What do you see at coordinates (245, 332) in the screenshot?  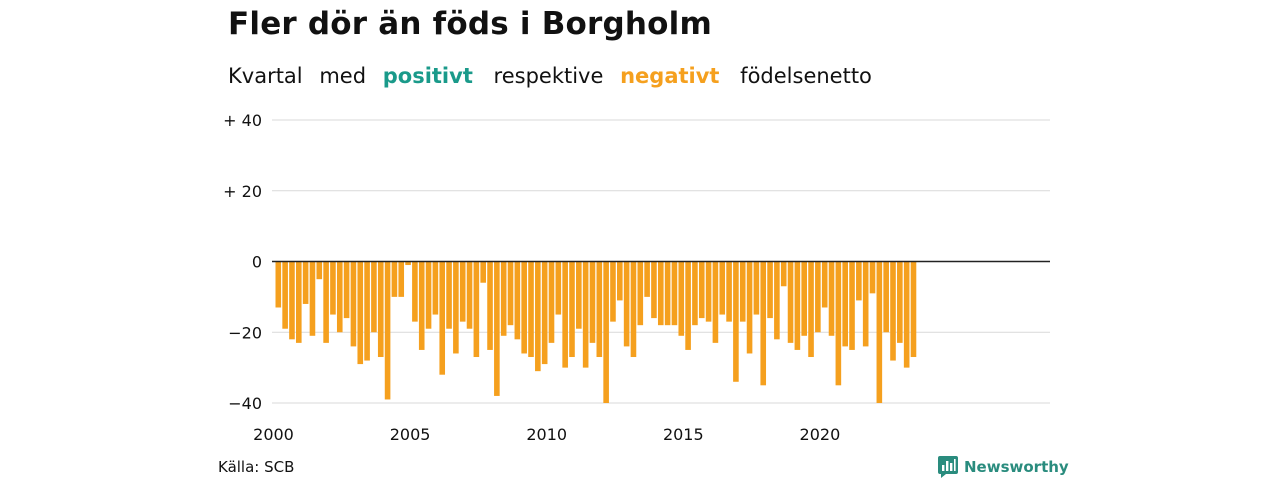 I see `y-tick-label: −20` at bounding box center [245, 332].